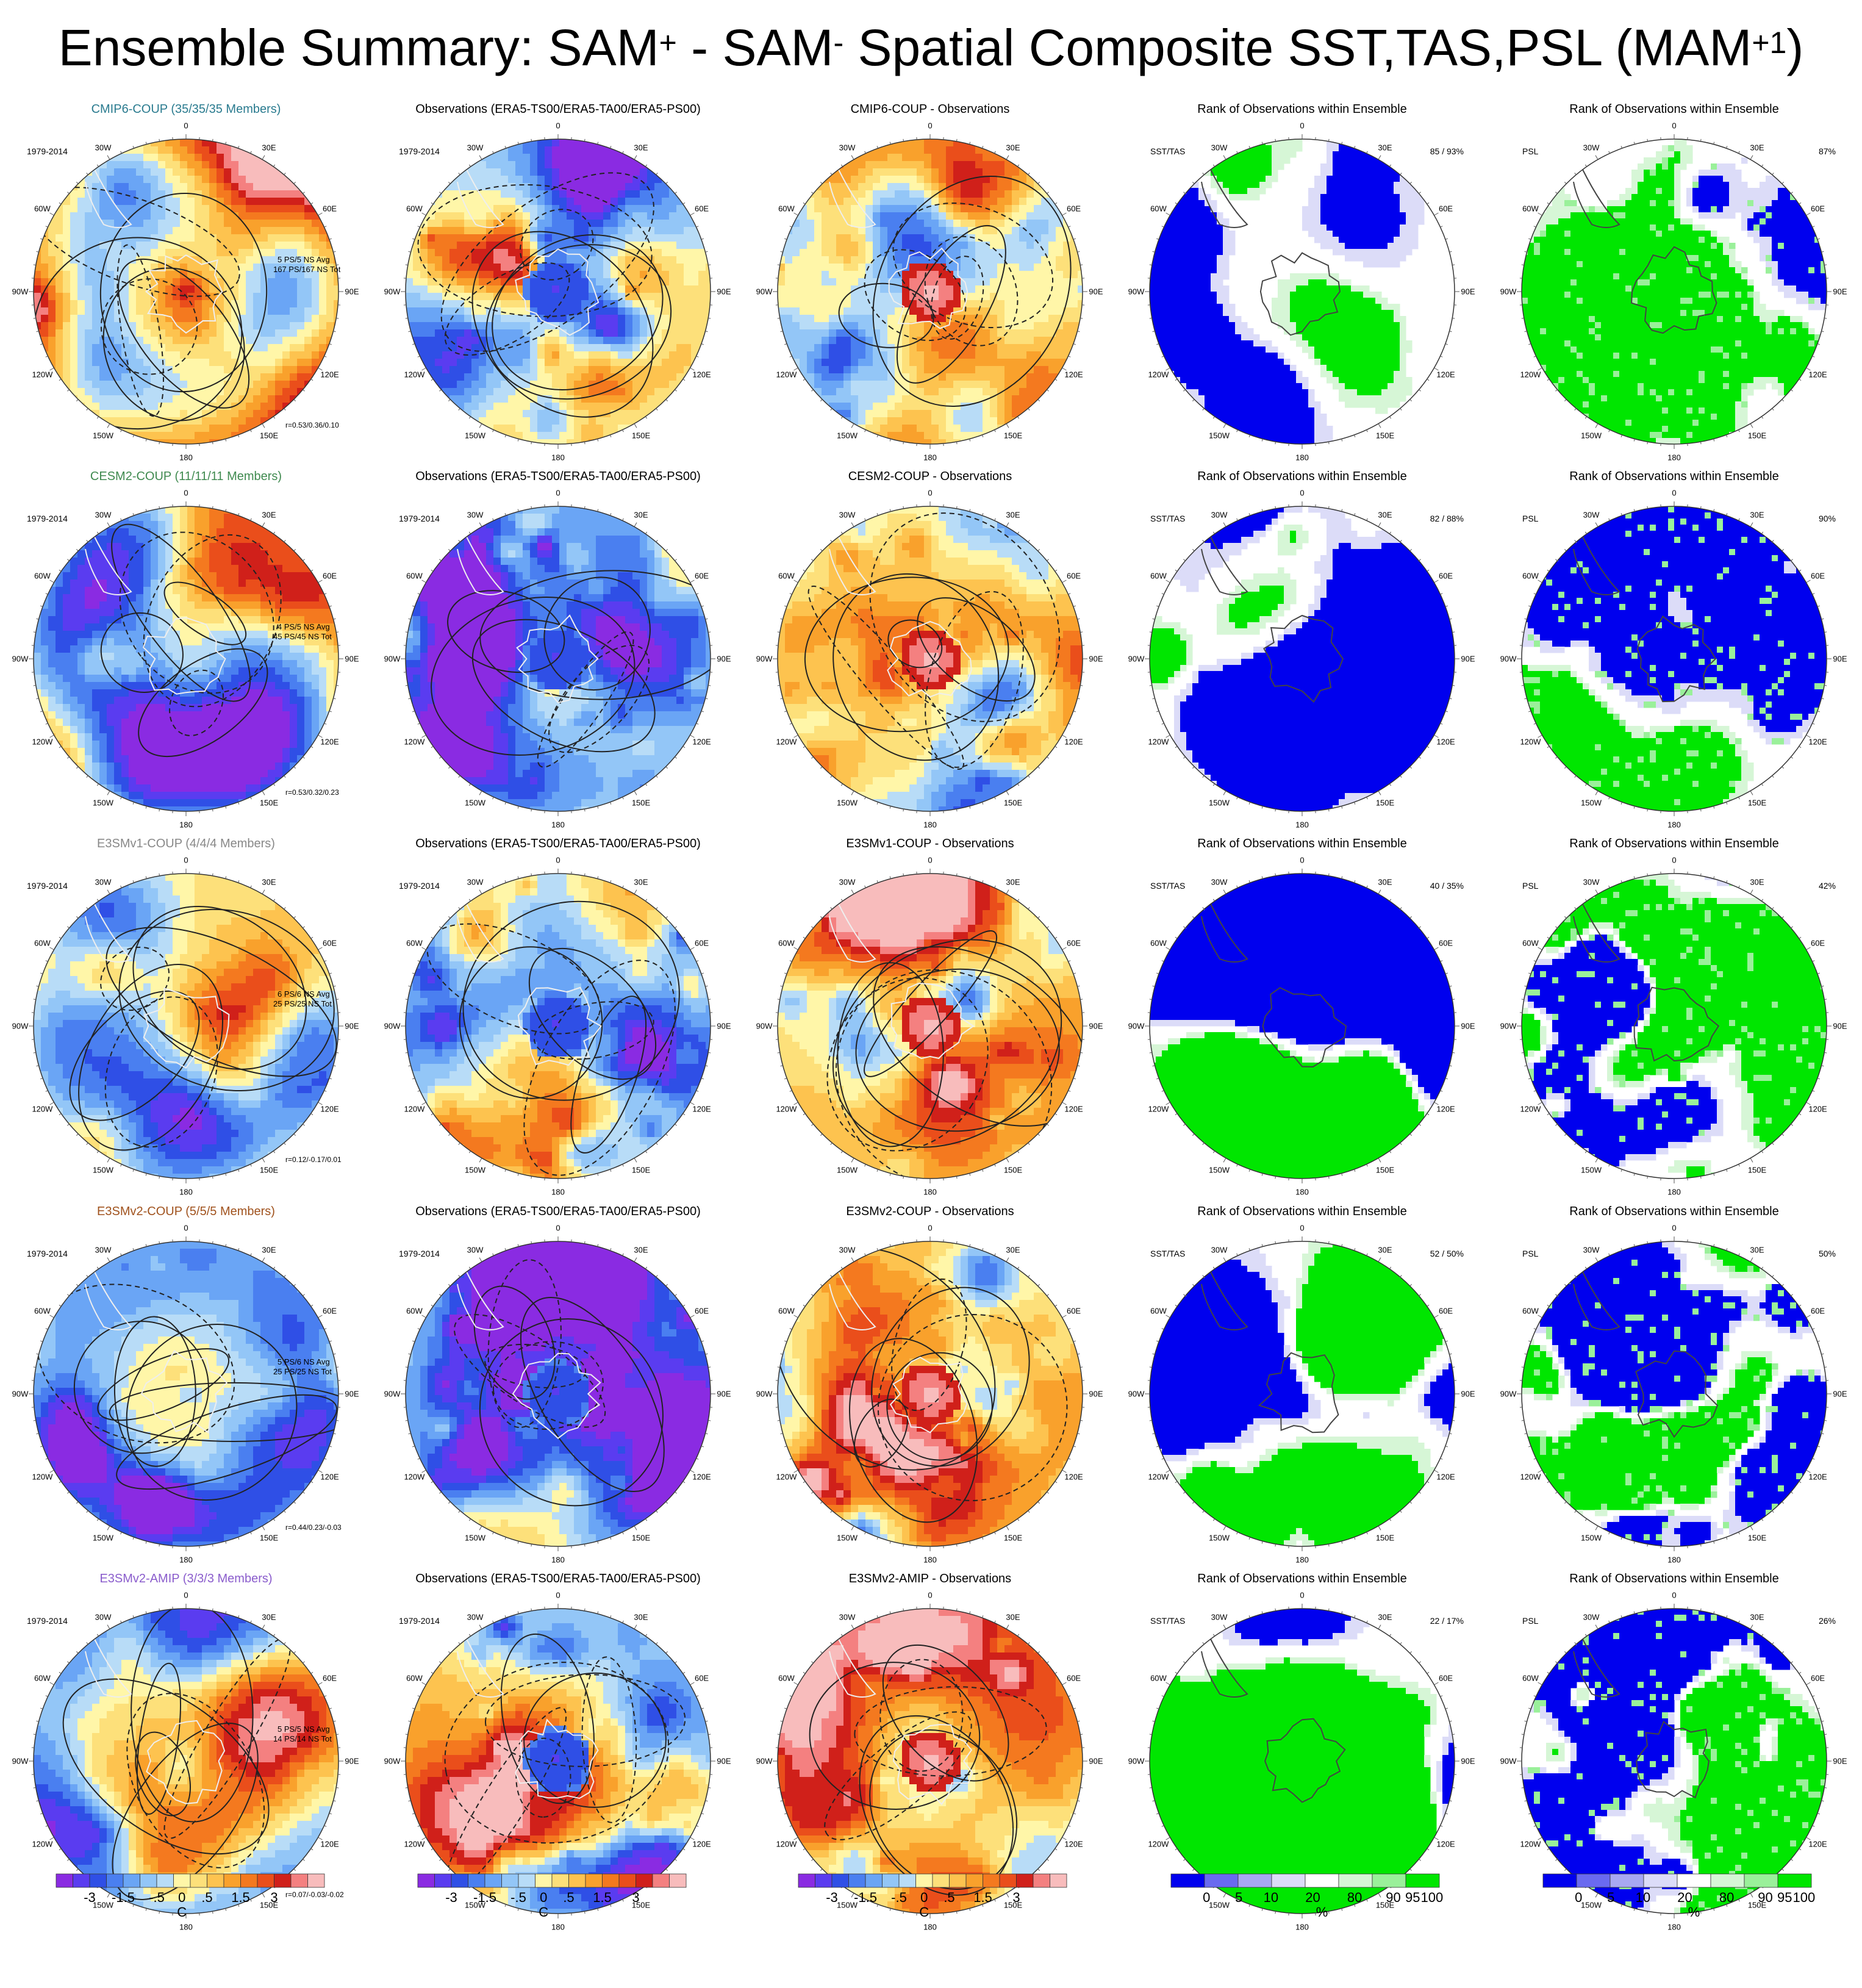 The height and width of the screenshot is (1988, 1862). What do you see at coordinates (1643, 1898) in the screenshot?
I see `colorbar-tick-label: 10` at bounding box center [1643, 1898].